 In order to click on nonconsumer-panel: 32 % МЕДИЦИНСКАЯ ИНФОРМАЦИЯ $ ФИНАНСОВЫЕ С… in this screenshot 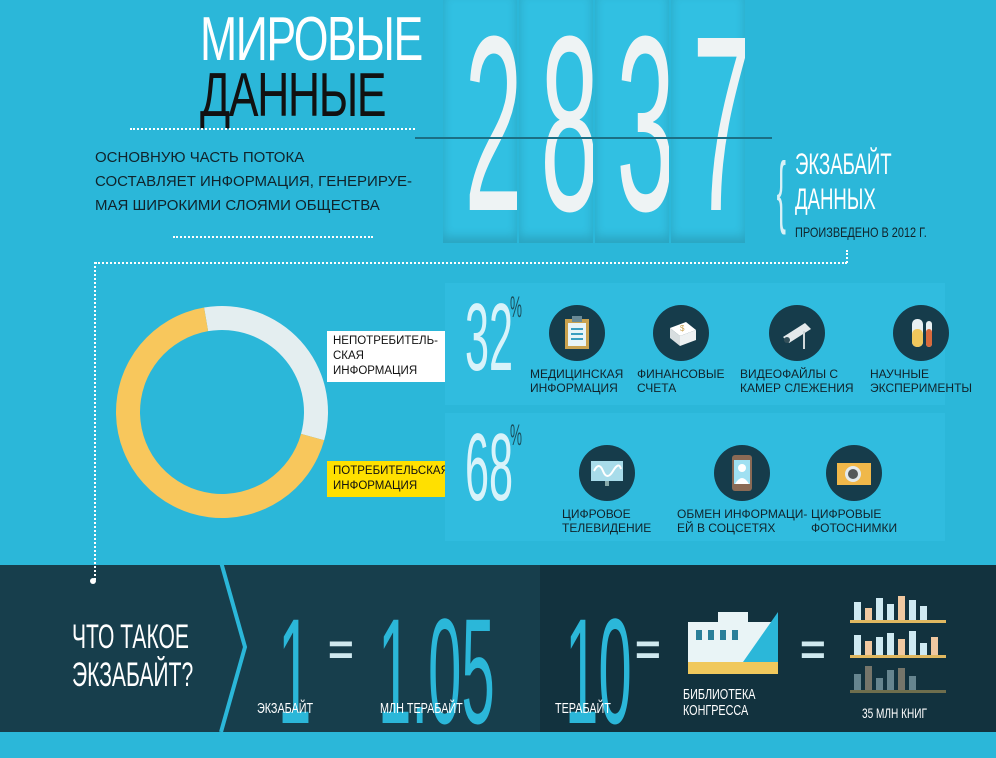, I will do `click(708, 344)`.